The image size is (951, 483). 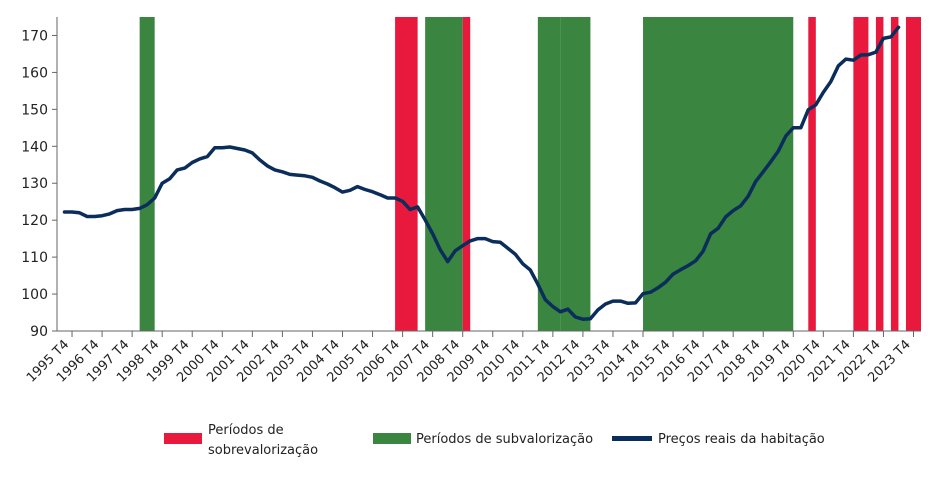 What do you see at coordinates (34, 73) in the screenshot?
I see `y-tick-label-160: 160` at bounding box center [34, 73].